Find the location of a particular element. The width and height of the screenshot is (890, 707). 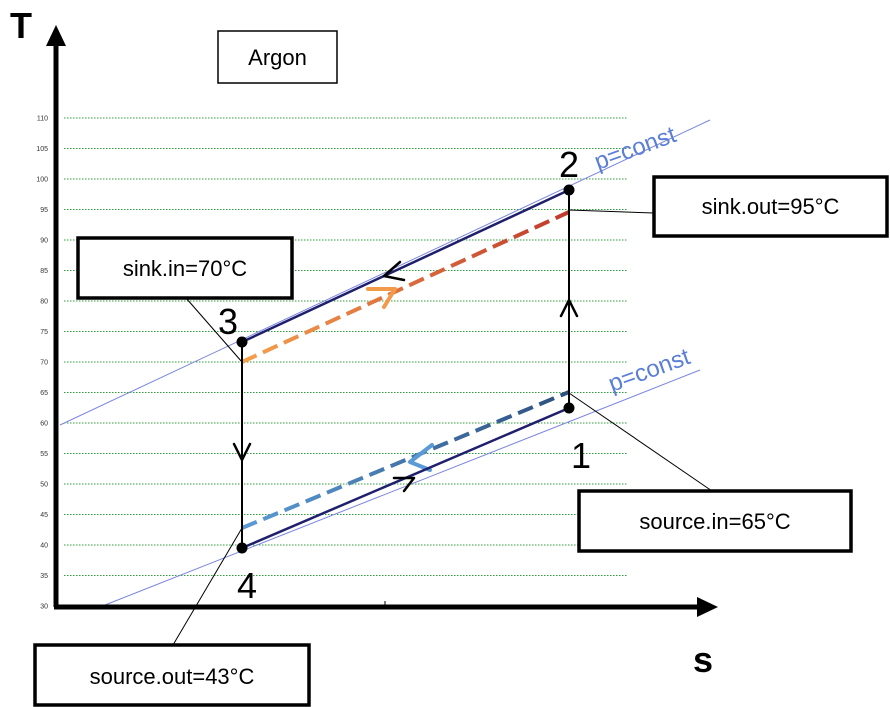

sink-out-leader is located at coordinates (611, 211).